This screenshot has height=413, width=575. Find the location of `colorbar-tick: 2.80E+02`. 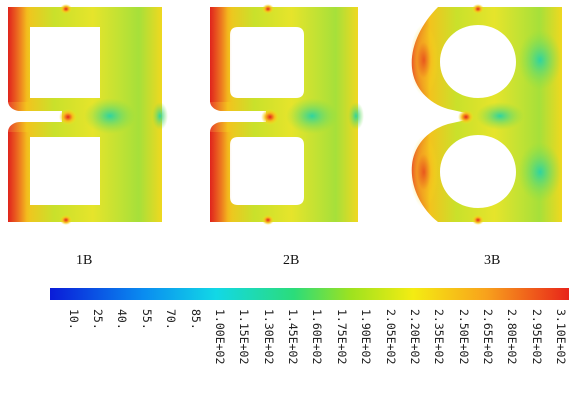

colorbar-tick: 2.80E+02 is located at coordinates (512, 337).